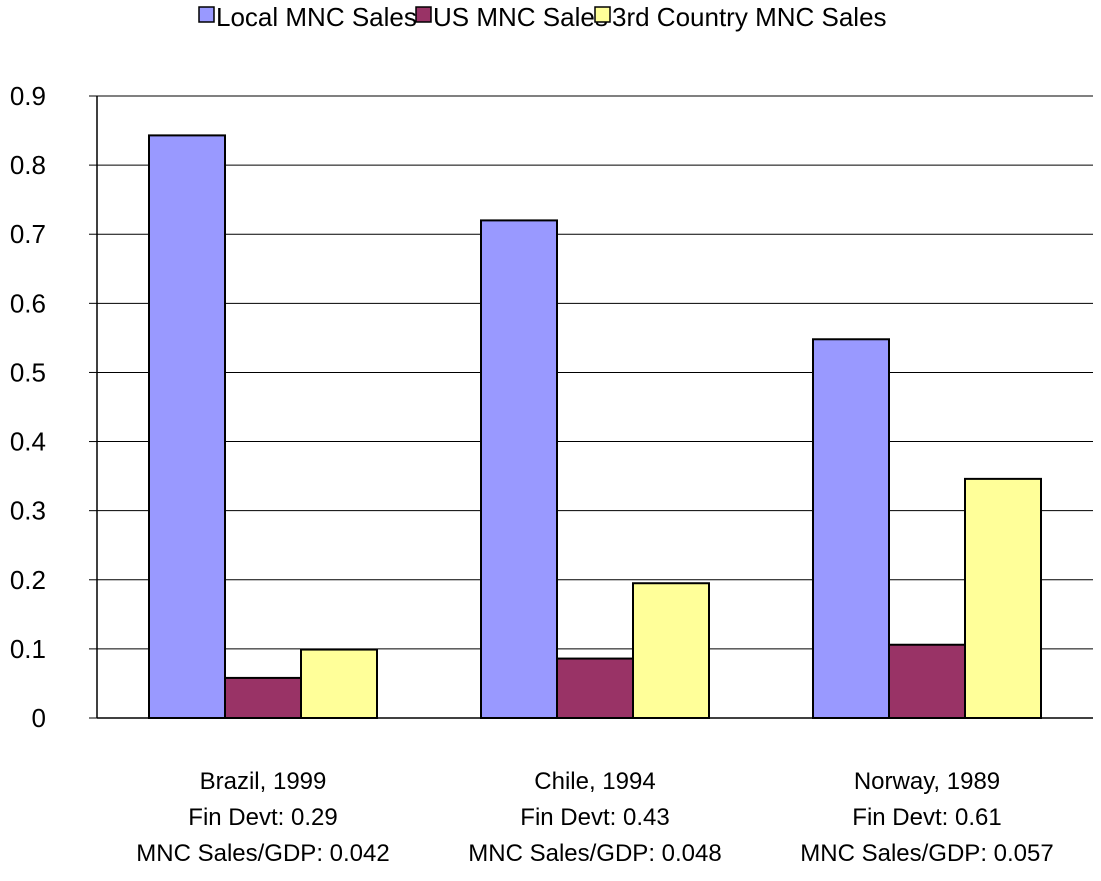 The image size is (1101, 881). Describe the element at coordinates (28, 511) in the screenshot. I see `y-tick-label: 0.3` at that location.